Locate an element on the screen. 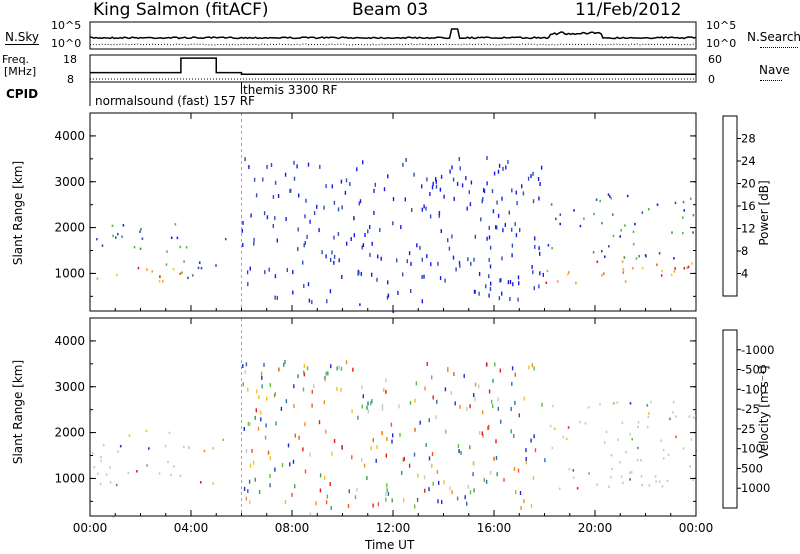 Image resolution: width=800 pixels, height=554 pixels. nsky-tick-top: 10^5 is located at coordinates (66, 25).